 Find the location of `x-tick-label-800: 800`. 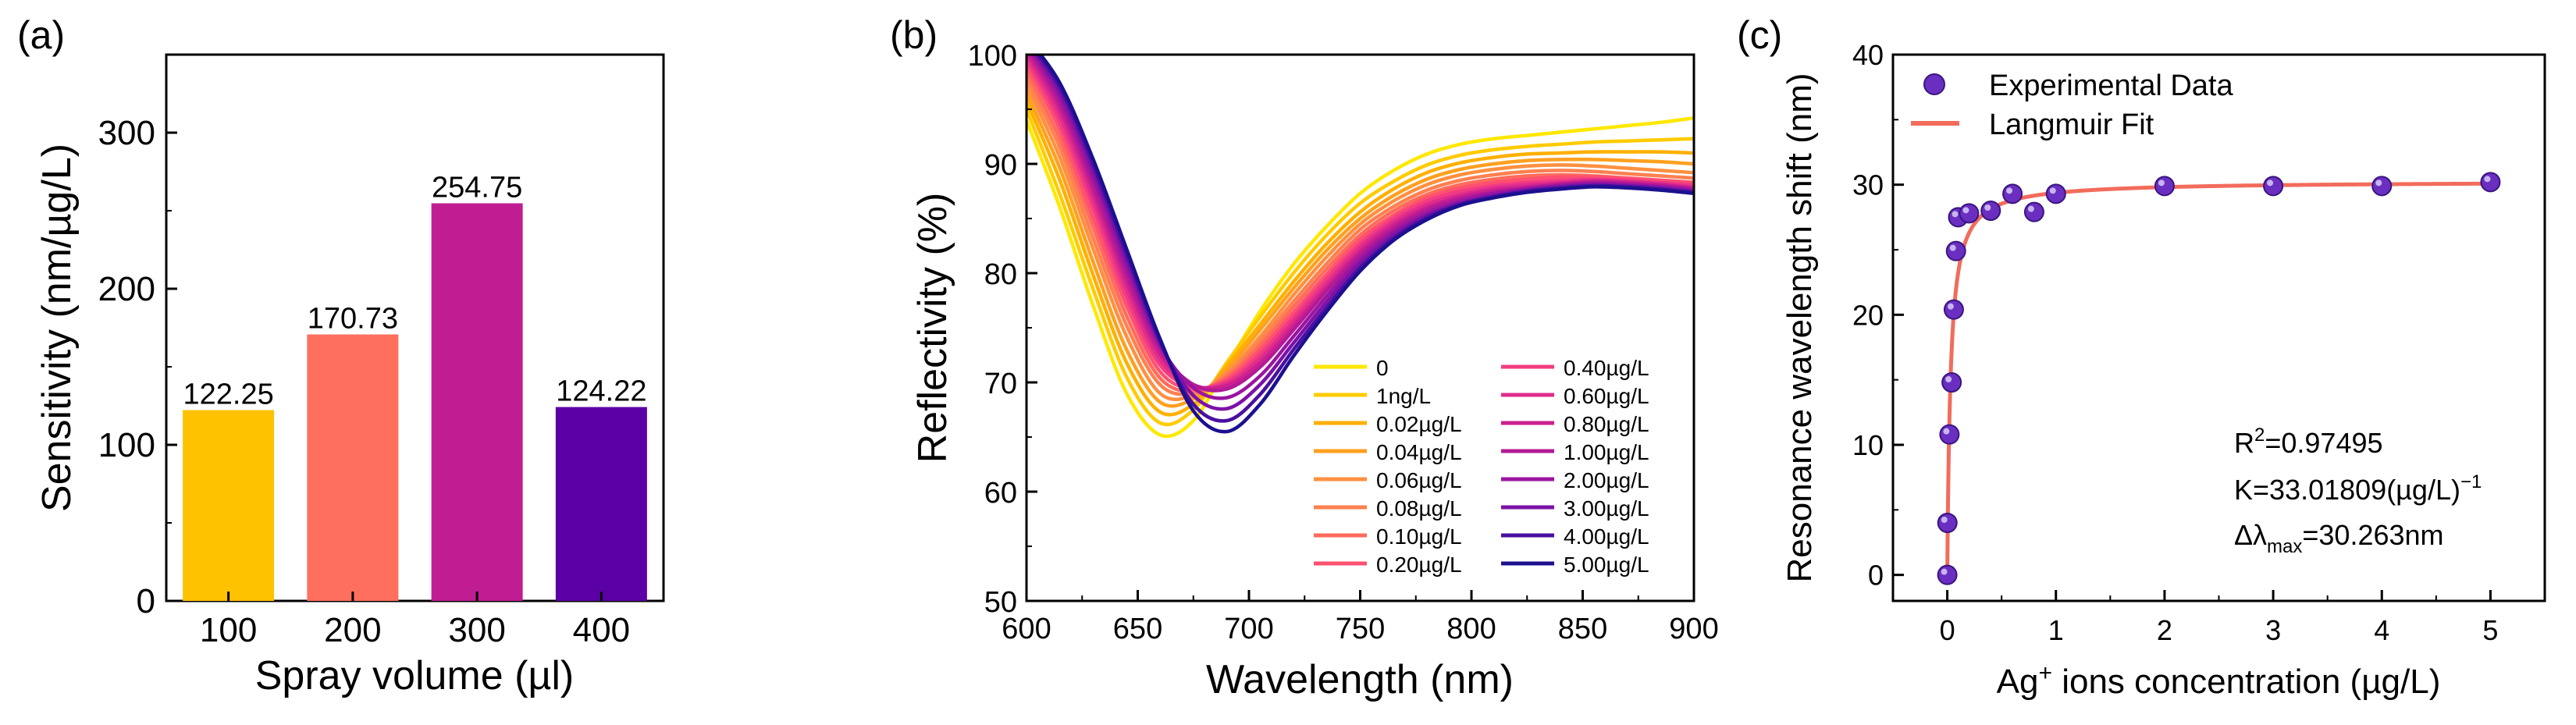

x-tick-label-800: 800 is located at coordinates (1471, 629).